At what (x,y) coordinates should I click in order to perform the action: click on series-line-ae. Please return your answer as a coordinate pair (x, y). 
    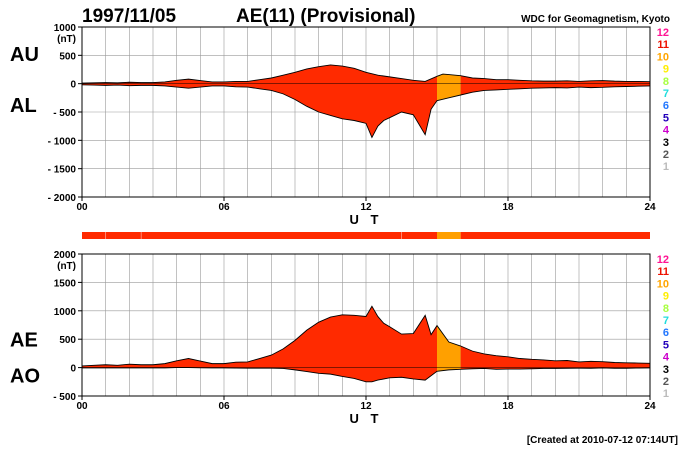
    Looking at the image, I should click on (366, 336).